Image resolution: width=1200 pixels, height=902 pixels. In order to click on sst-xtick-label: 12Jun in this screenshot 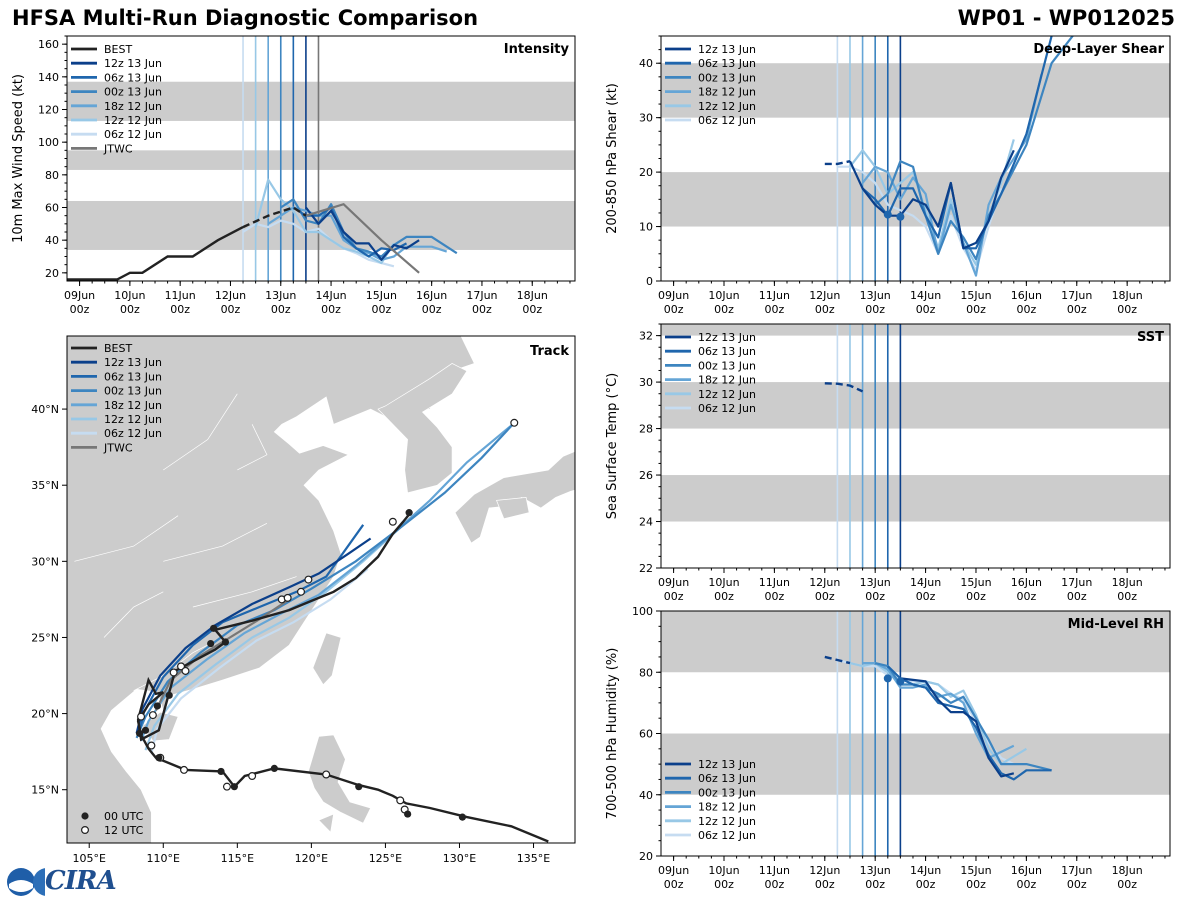, I will do `click(824, 582)`.